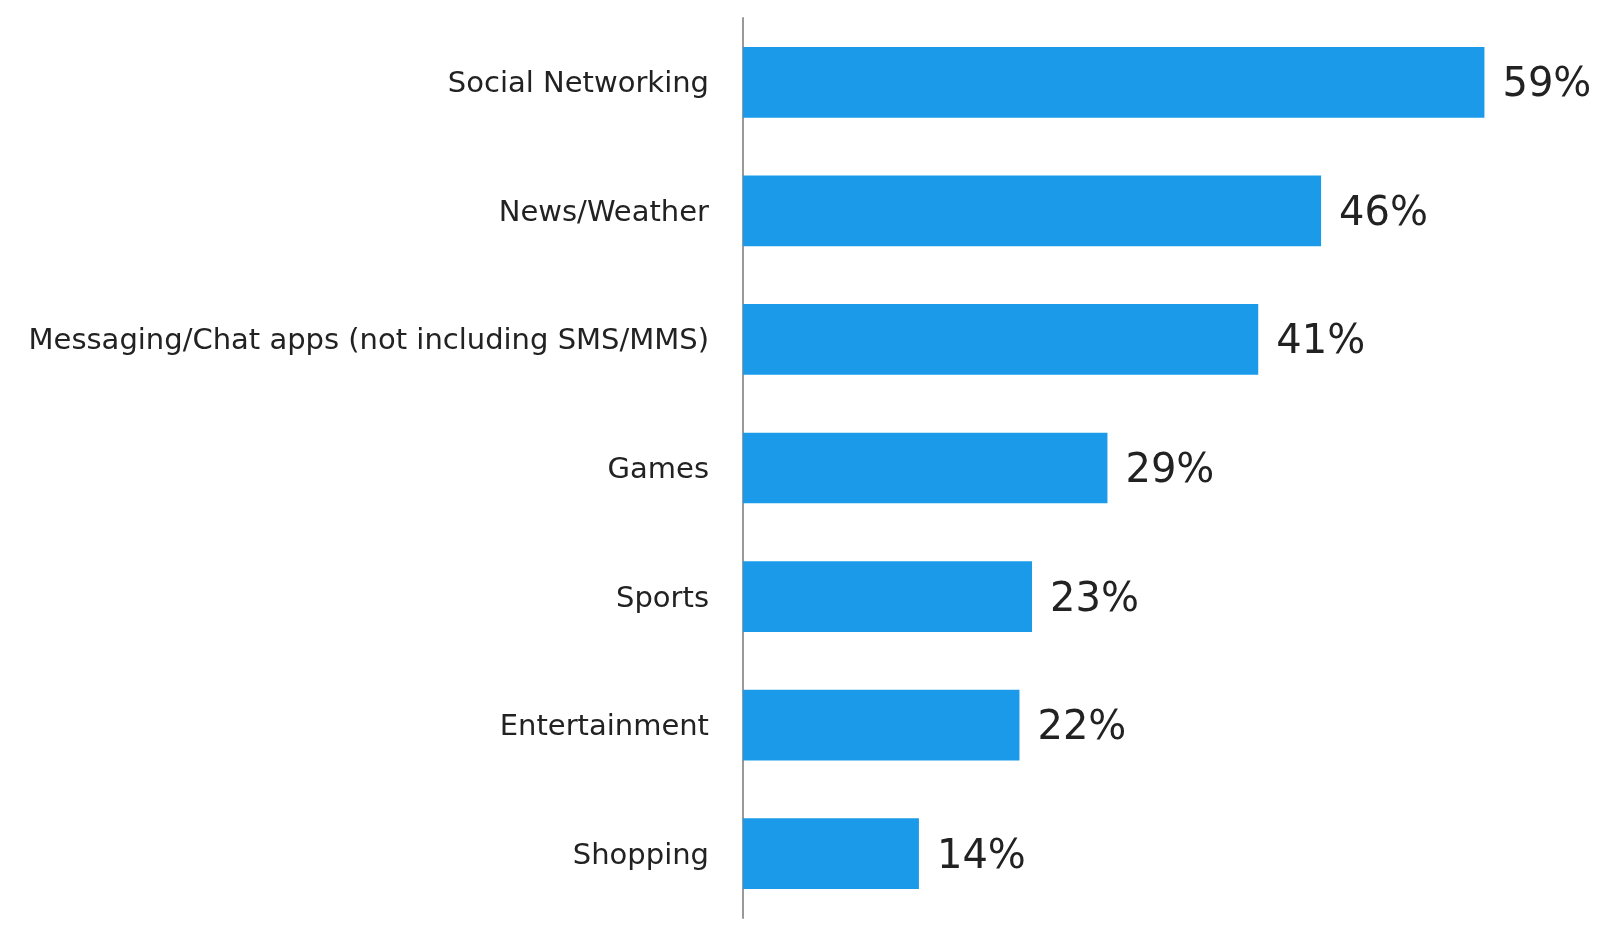  I want to click on data-label: 23%, so click(1094, 596).